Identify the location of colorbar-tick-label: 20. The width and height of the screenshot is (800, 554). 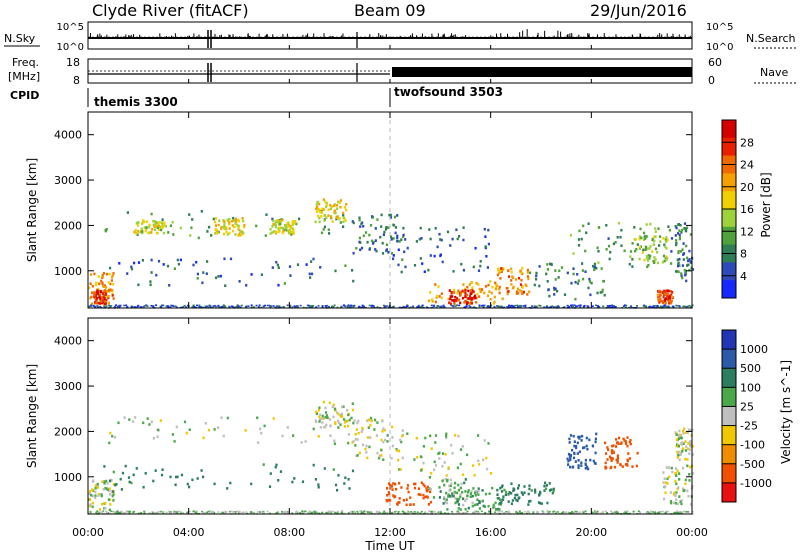
(747, 187).